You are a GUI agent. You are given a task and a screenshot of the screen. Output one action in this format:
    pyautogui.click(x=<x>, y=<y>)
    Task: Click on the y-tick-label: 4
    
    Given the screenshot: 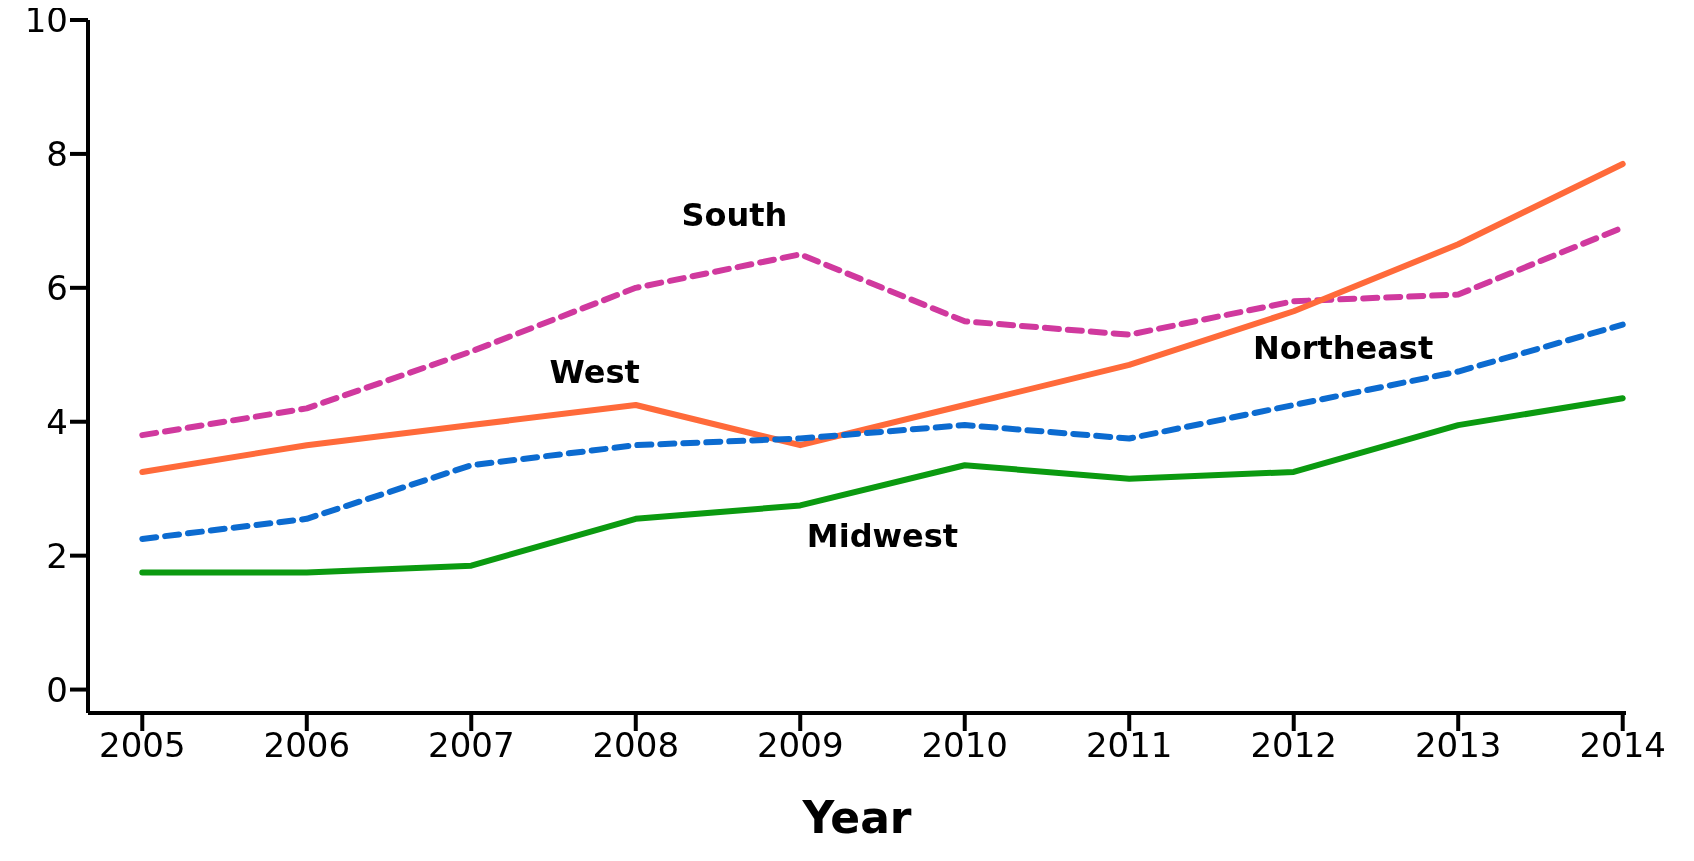 What is the action you would take?
    pyautogui.click(x=57, y=421)
    